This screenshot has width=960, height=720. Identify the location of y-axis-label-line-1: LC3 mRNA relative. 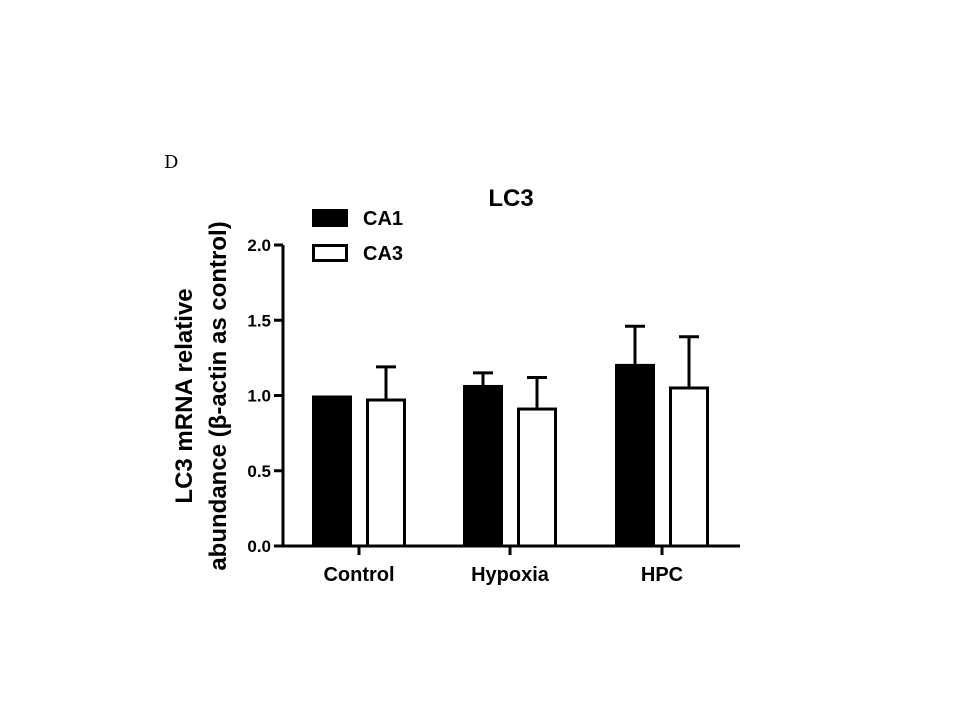
(184, 395).